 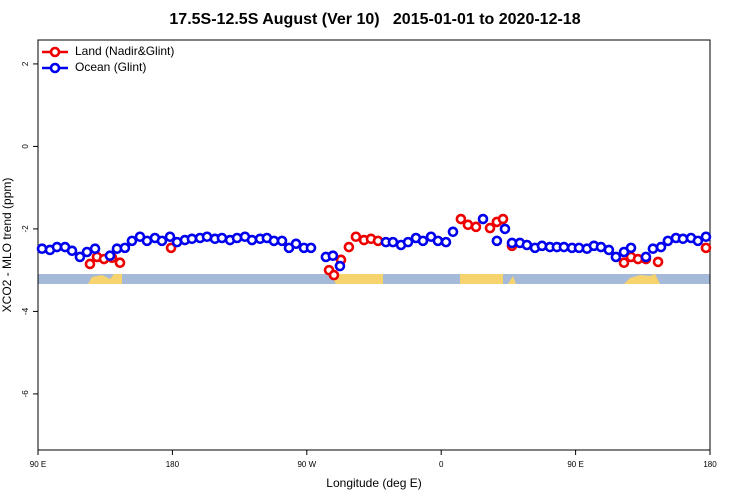 What do you see at coordinates (7, 245) in the screenshot?
I see `y-axis-label: XCO2 - MLO trend (ppm)` at bounding box center [7, 245].